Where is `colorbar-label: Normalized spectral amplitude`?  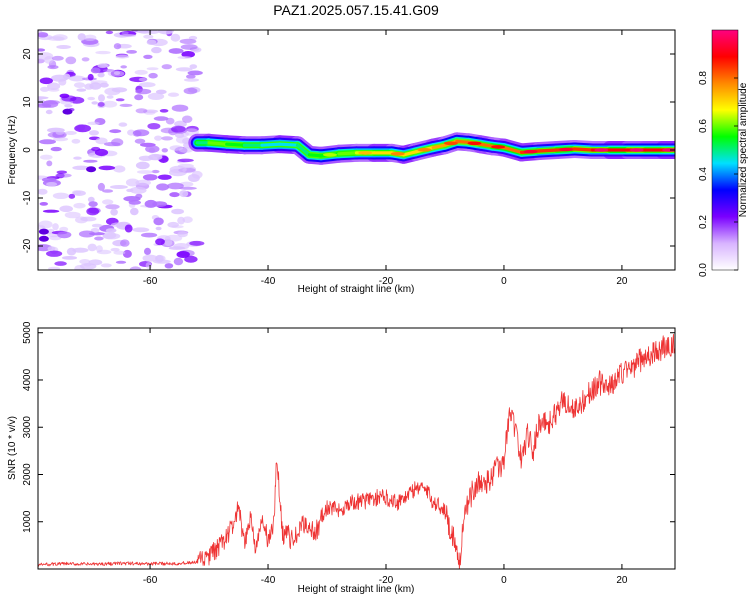
colorbar-label: Normalized spectral amplitude is located at coordinates (743, 149).